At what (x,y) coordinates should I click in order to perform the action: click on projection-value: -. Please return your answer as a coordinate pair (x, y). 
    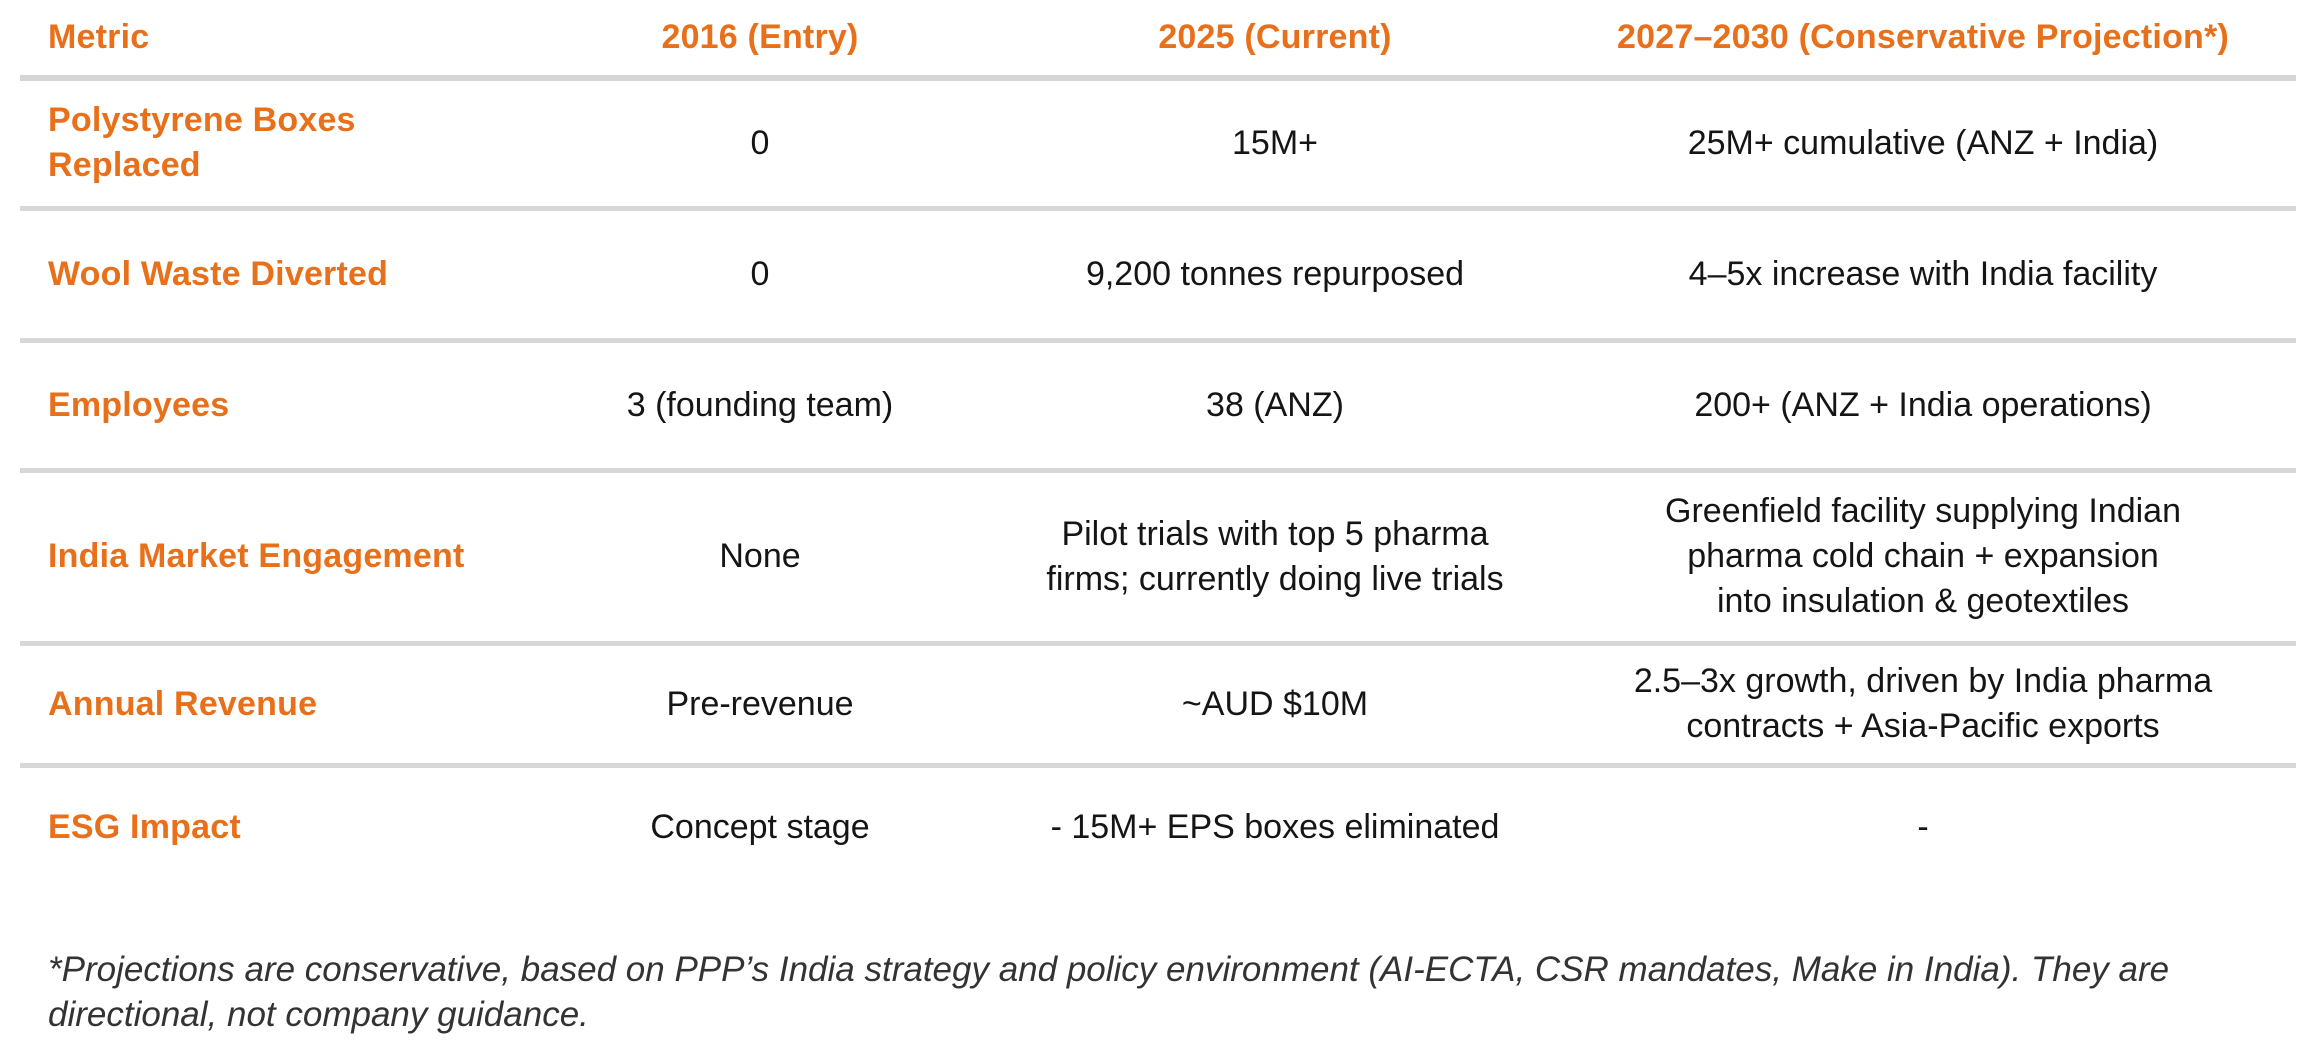
    Looking at the image, I should click on (1923, 826).